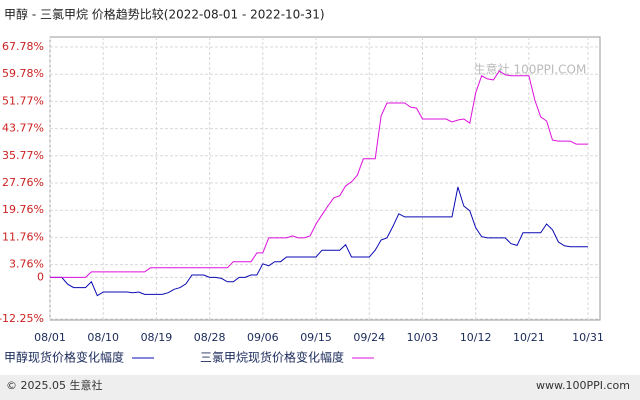  Describe the element at coordinates (157, 337) in the screenshot. I see `x-tick-label: 08/19` at that location.